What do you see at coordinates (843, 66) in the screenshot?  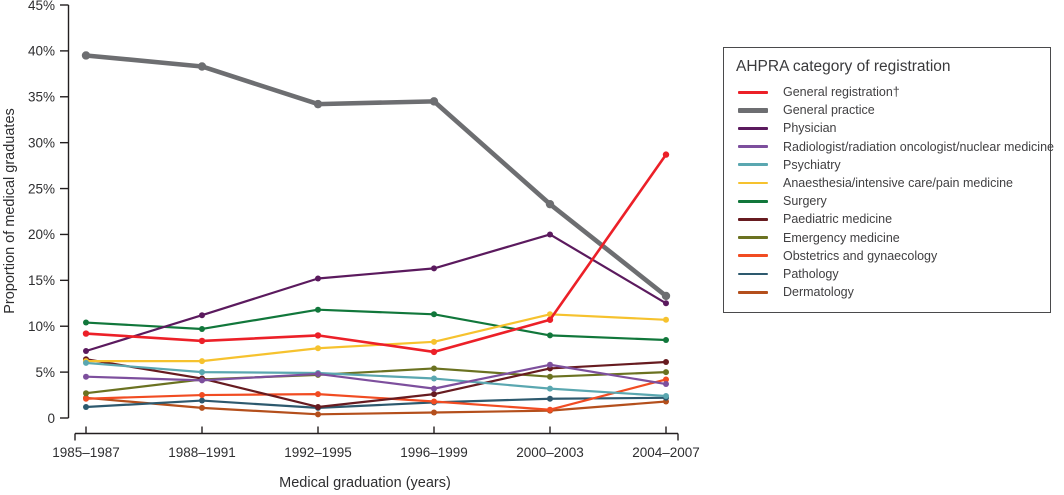 I see `legend-title: AHPRA category of registration` at bounding box center [843, 66].